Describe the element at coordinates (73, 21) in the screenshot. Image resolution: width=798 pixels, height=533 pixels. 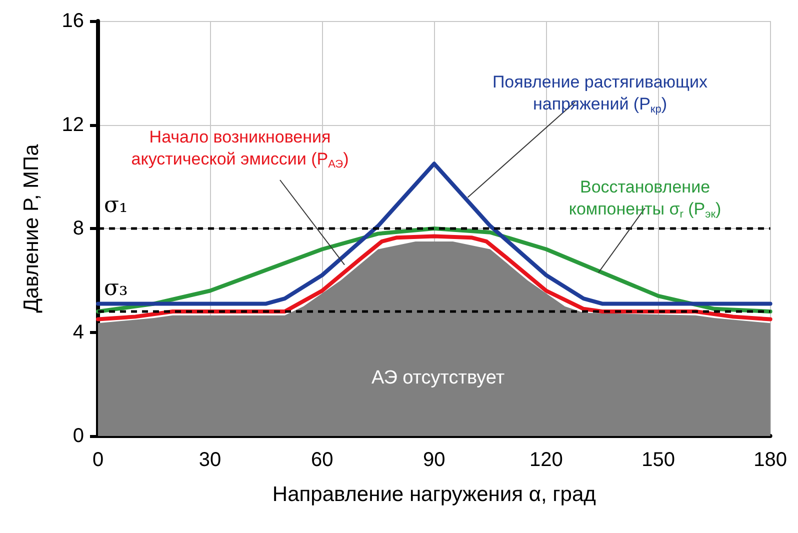
I see `y-tick-label: 16` at that location.